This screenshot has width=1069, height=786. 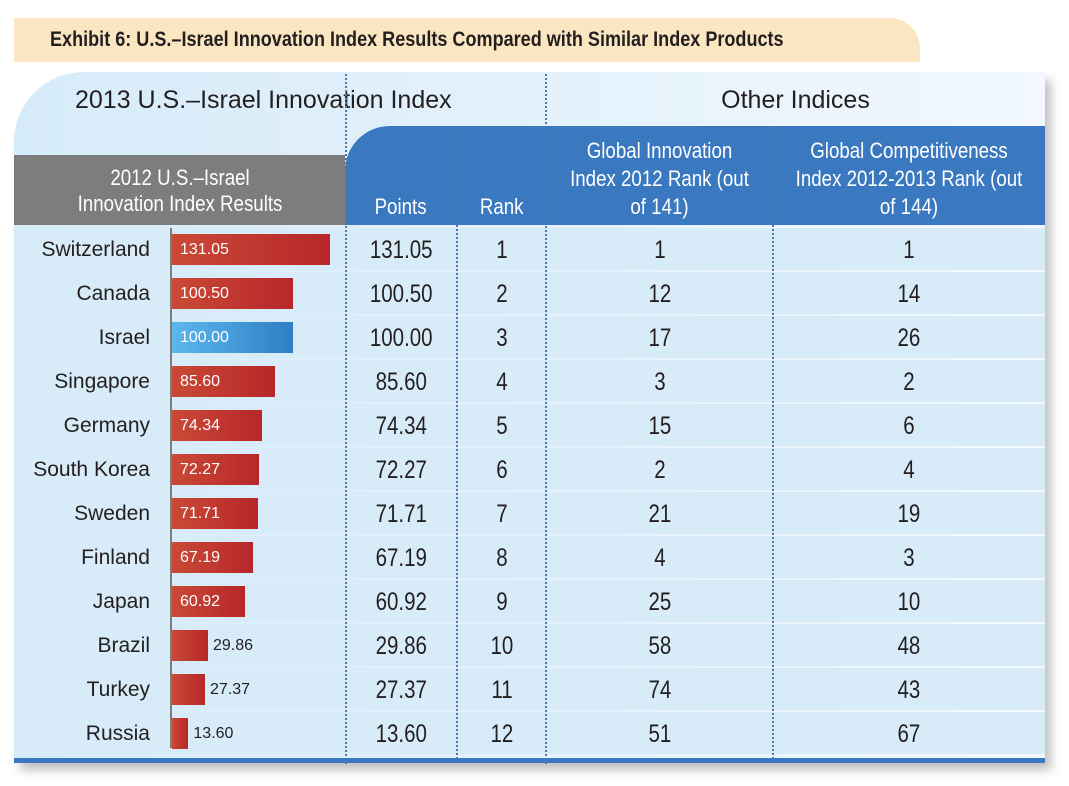 What do you see at coordinates (909, 602) in the screenshot?
I see `gci-cell: 10` at bounding box center [909, 602].